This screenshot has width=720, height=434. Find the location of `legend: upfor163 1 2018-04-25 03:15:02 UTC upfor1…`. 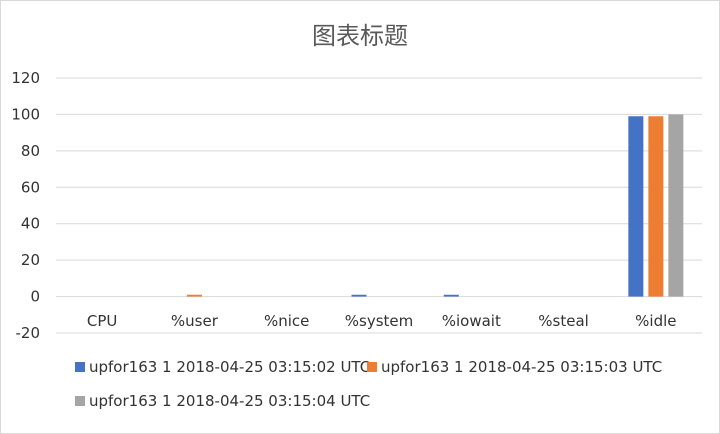

legend: upfor163 1 2018-04-25 03:15:02 UTC upfor1… is located at coordinates (368, 384).